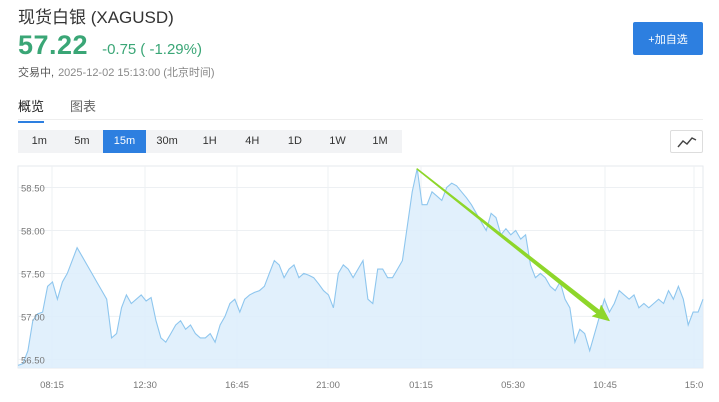 This screenshot has width=719, height=402. Describe the element at coordinates (96, 17) in the screenshot. I see `page-title: 现货白银 (XAGUSD)` at that location.